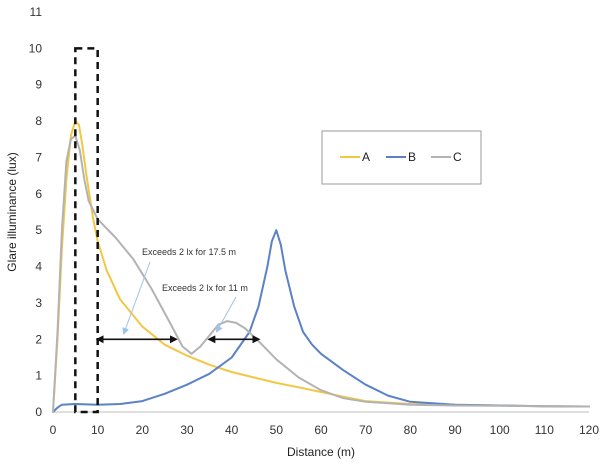  Describe the element at coordinates (38, 412) in the screenshot. I see `y-tick-label-0: 0` at that location.